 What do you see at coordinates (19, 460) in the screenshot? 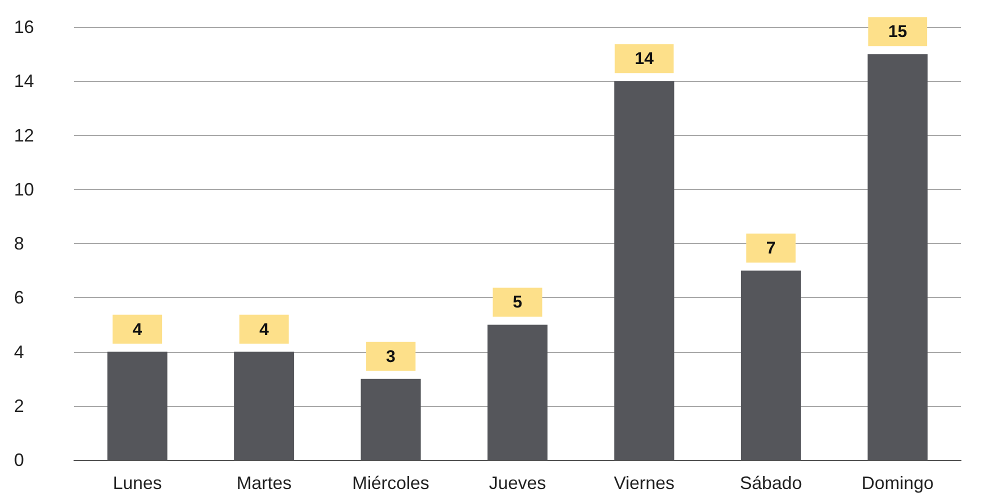
I see `y-tick-label: 0` at bounding box center [19, 460].